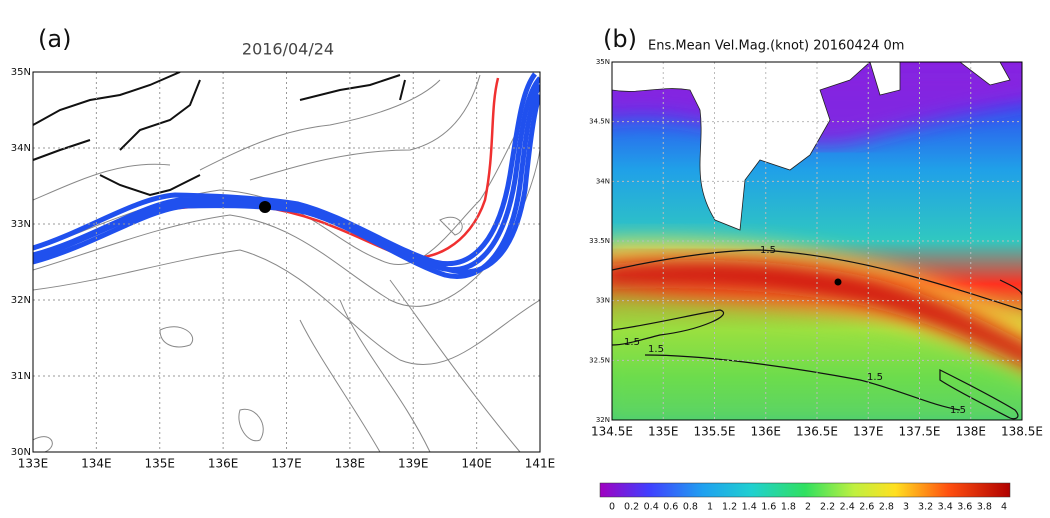  Describe the element at coordinates (631, 507) in the screenshot. I see `colorbar-label: 0.2` at that location.